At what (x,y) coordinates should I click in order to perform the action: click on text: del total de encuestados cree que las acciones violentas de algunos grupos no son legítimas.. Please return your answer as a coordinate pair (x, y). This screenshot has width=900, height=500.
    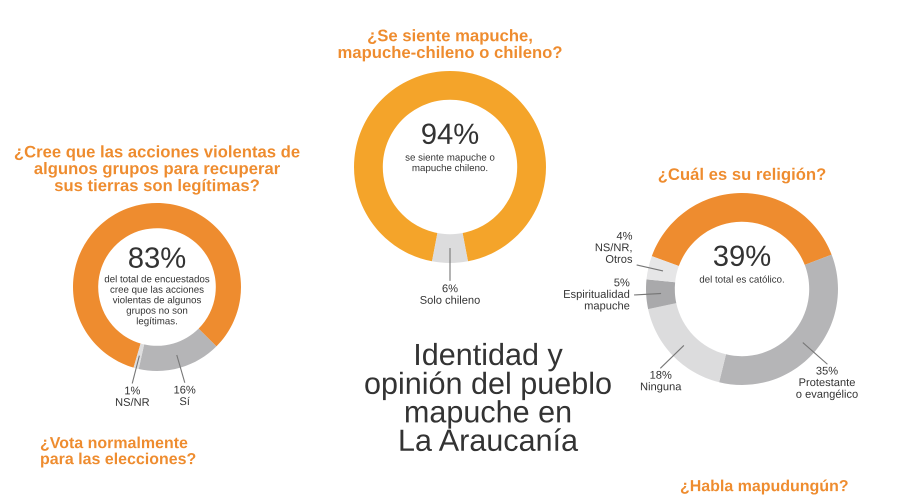
    Looking at the image, I should click on (157, 300).